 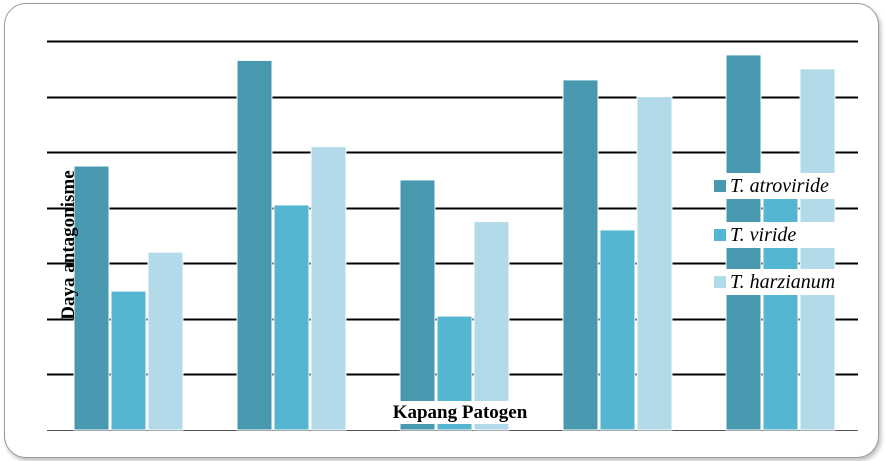 What do you see at coordinates (779, 186) in the screenshot?
I see `legend-label-1: T. atroviride` at bounding box center [779, 186].